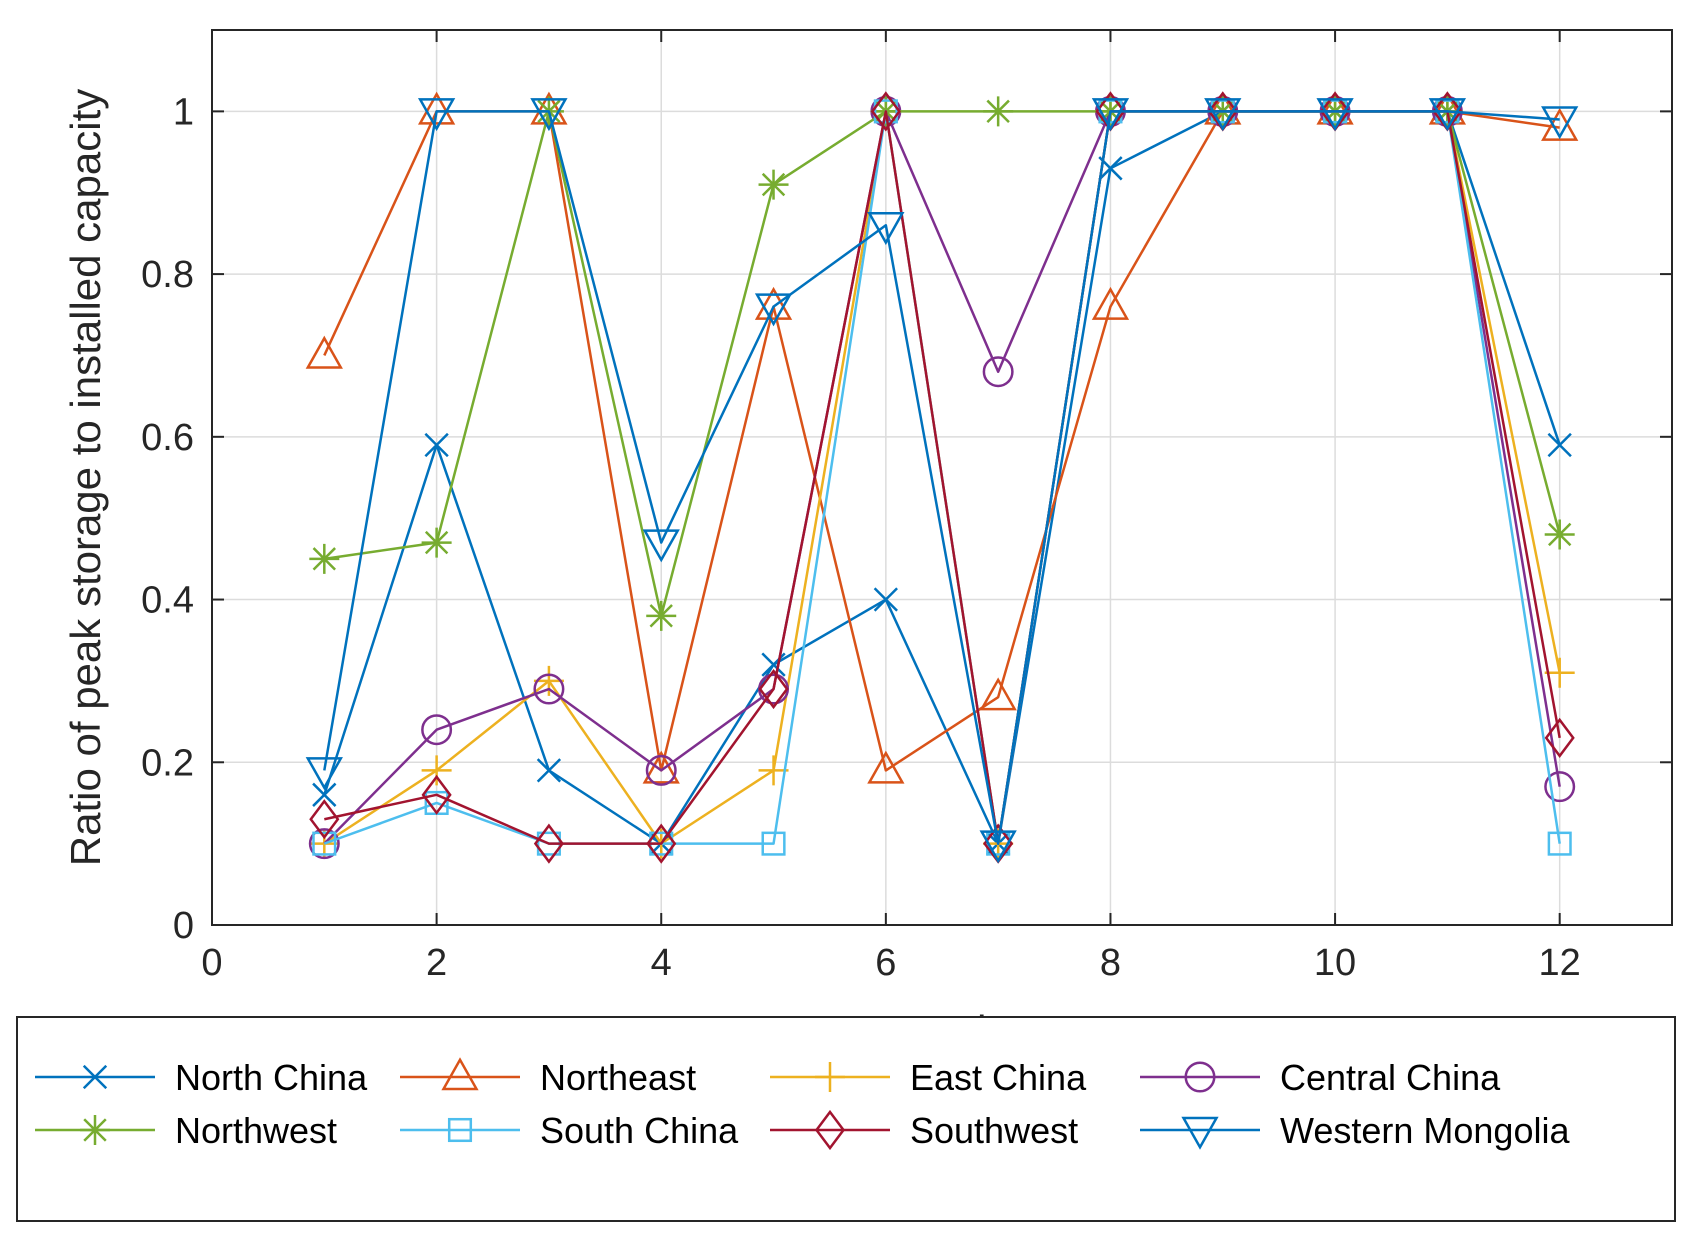 The image size is (1695, 1233). I want to click on legend-label: Northwest, so click(256, 1130).